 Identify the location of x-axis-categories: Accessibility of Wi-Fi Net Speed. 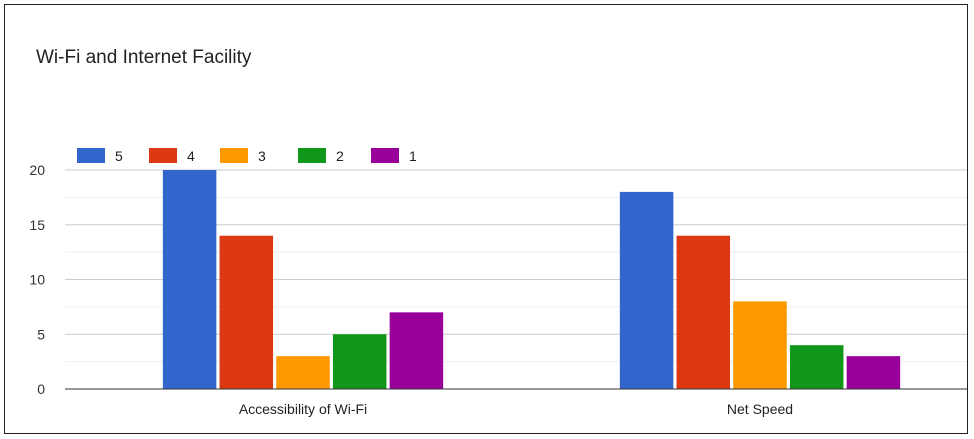
(516, 409).